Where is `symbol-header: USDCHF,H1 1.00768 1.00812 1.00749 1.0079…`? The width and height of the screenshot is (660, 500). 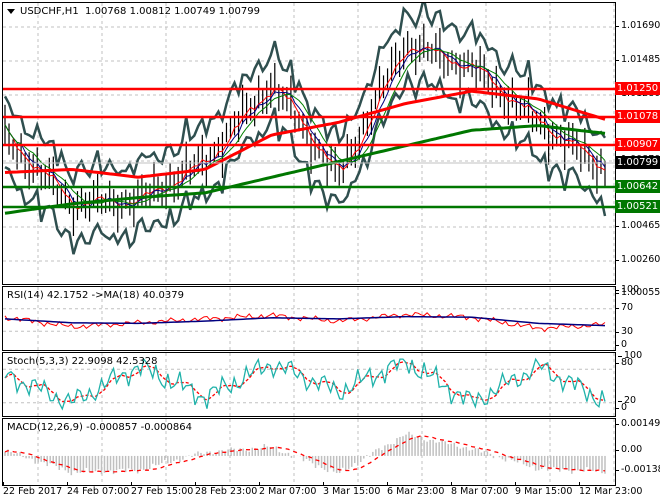 symbol-header: USDCHF,H1 1.00768 1.00812 1.00749 1.0079… is located at coordinates (133, 11).